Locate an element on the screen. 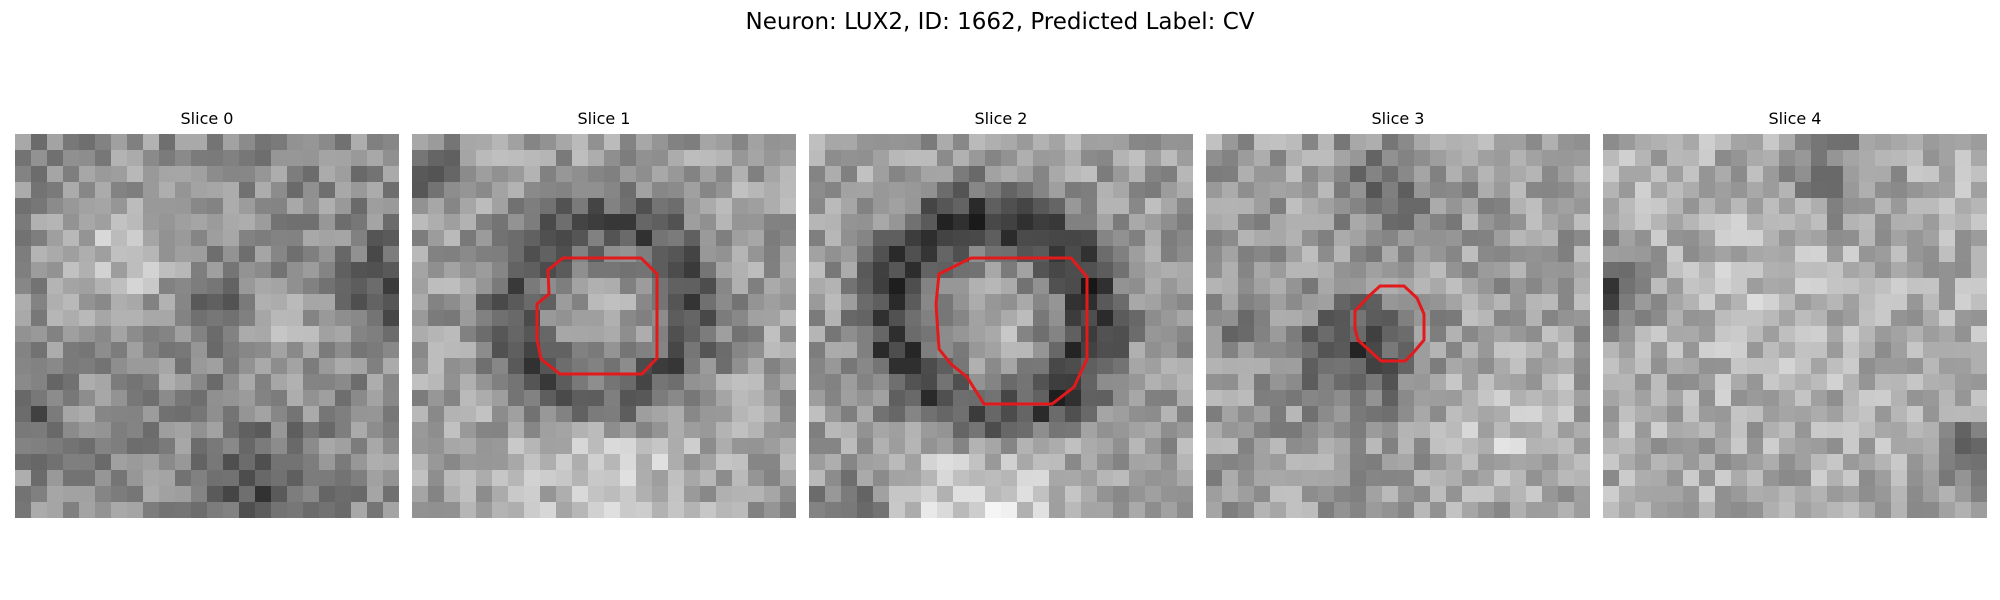  slice-title-2: Slice 2 is located at coordinates (1001, 118).